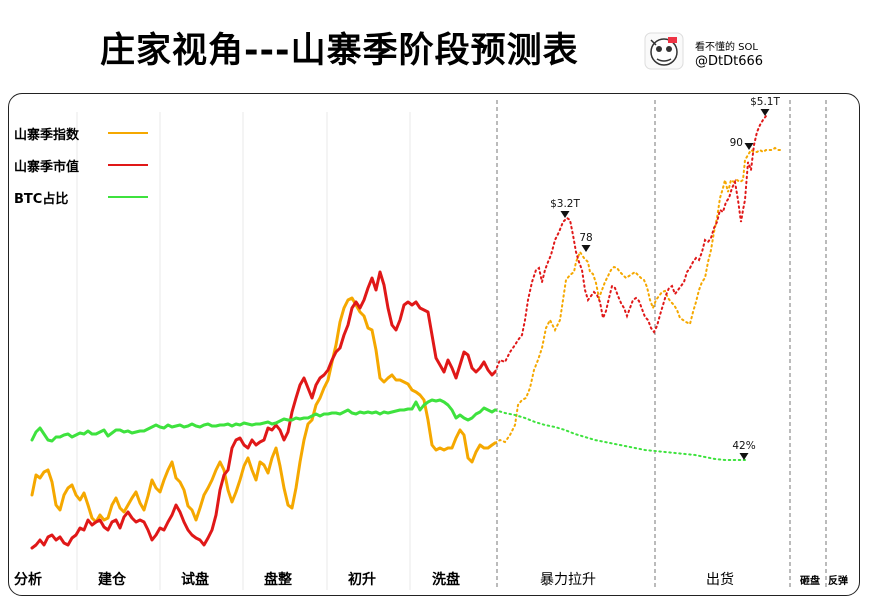  What do you see at coordinates (362, 580) in the screenshot?
I see `stage-label-initial-rise: 初升` at bounding box center [362, 580].